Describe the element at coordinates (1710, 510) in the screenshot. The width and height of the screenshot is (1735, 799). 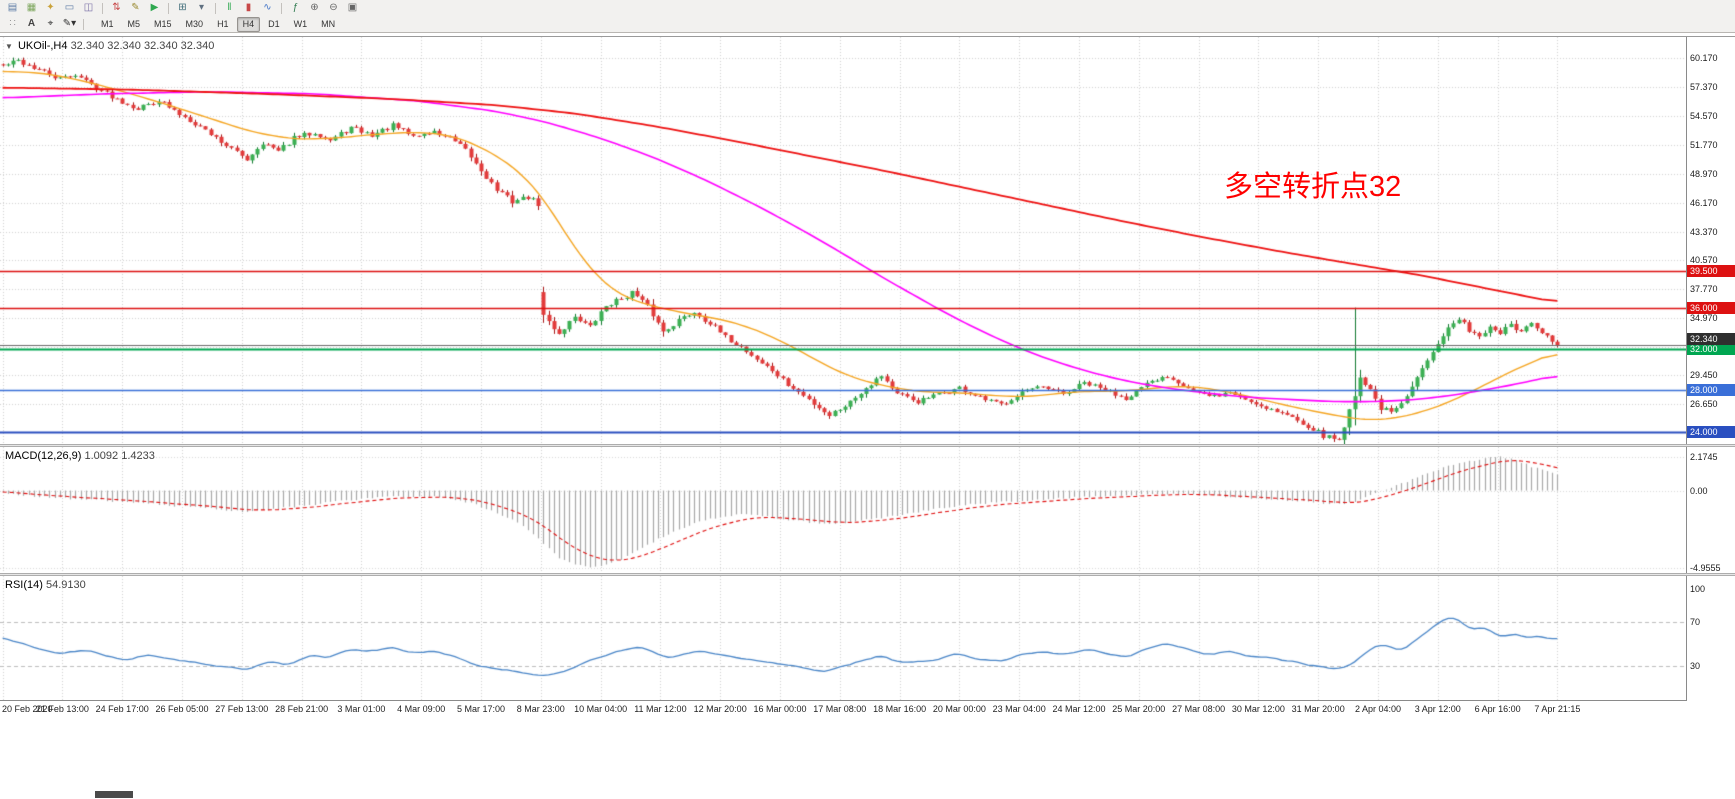
I see `macd-scale: 2.1745 0.00 -4.9555` at that location.